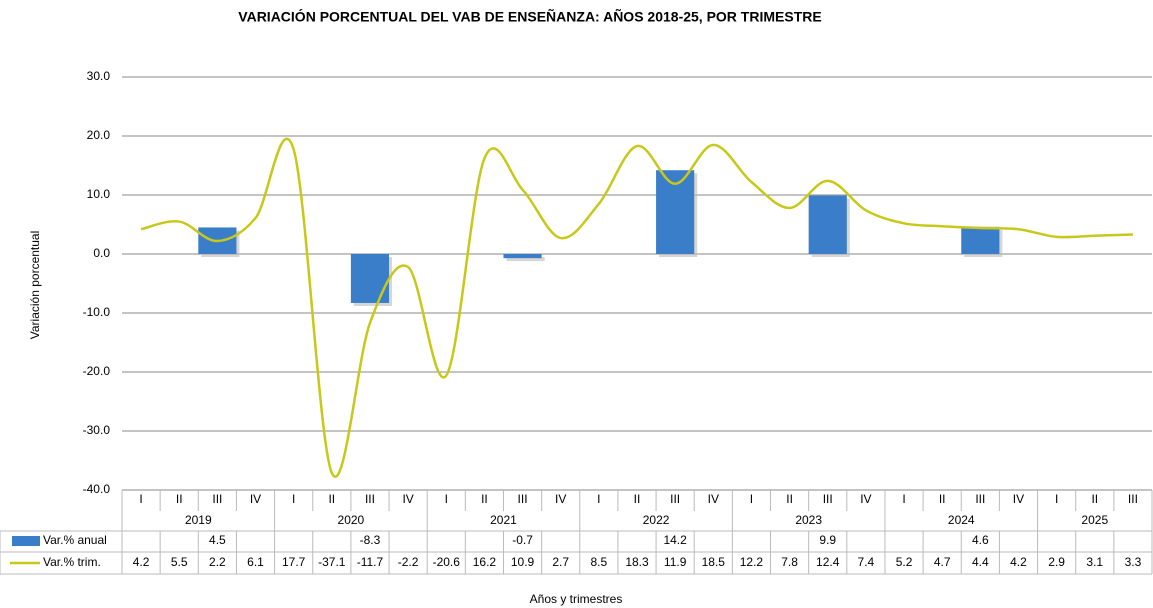 This screenshot has width=1153, height=608. I want to click on table-value: -2.2, so click(408, 562).